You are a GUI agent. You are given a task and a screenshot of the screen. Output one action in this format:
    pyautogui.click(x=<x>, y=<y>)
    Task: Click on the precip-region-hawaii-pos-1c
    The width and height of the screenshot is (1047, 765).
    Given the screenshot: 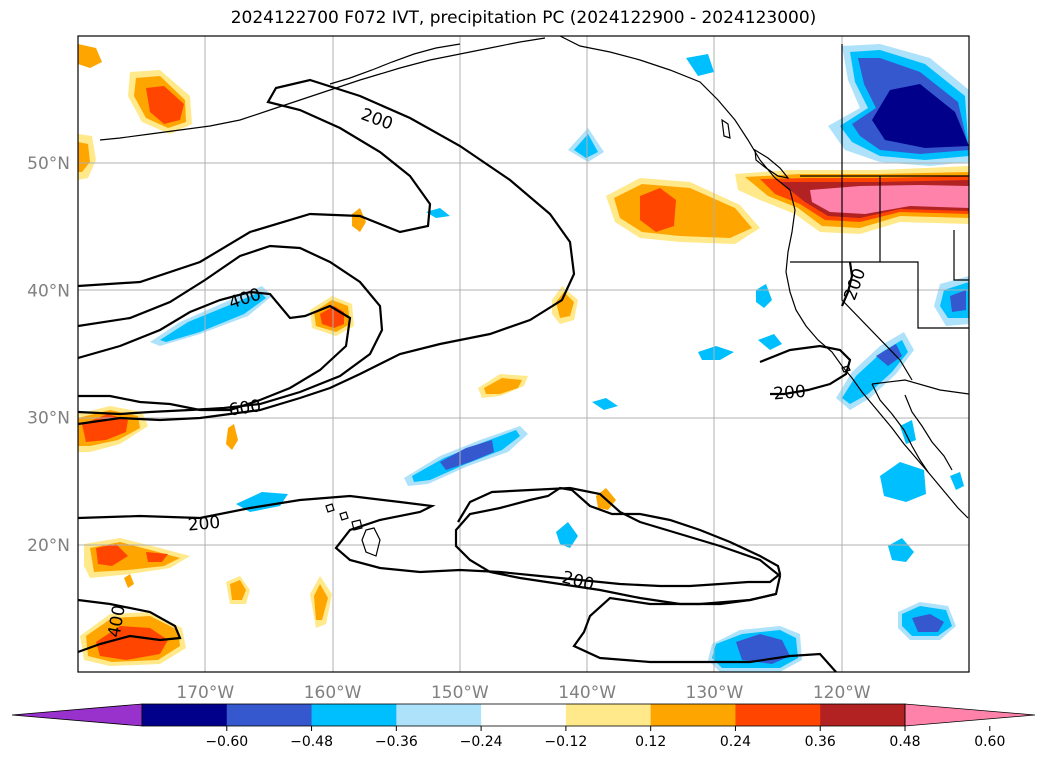 What is the action you would take?
    pyautogui.click(x=112, y=555)
    